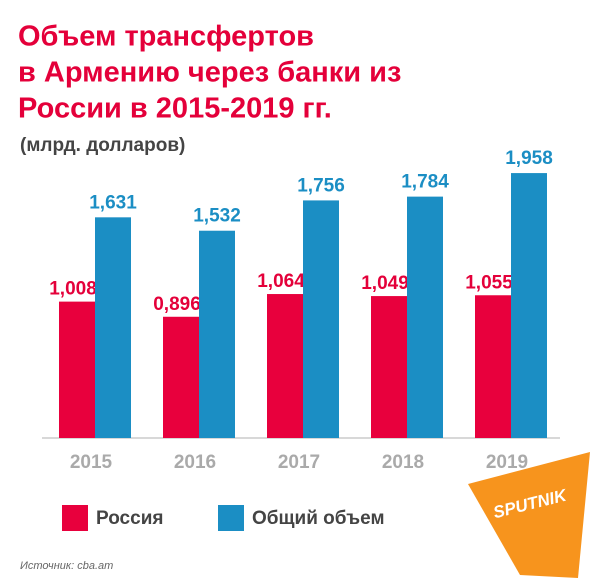 This screenshot has height=581, width=600. I want to click on value-label: 0,896, so click(177, 304).